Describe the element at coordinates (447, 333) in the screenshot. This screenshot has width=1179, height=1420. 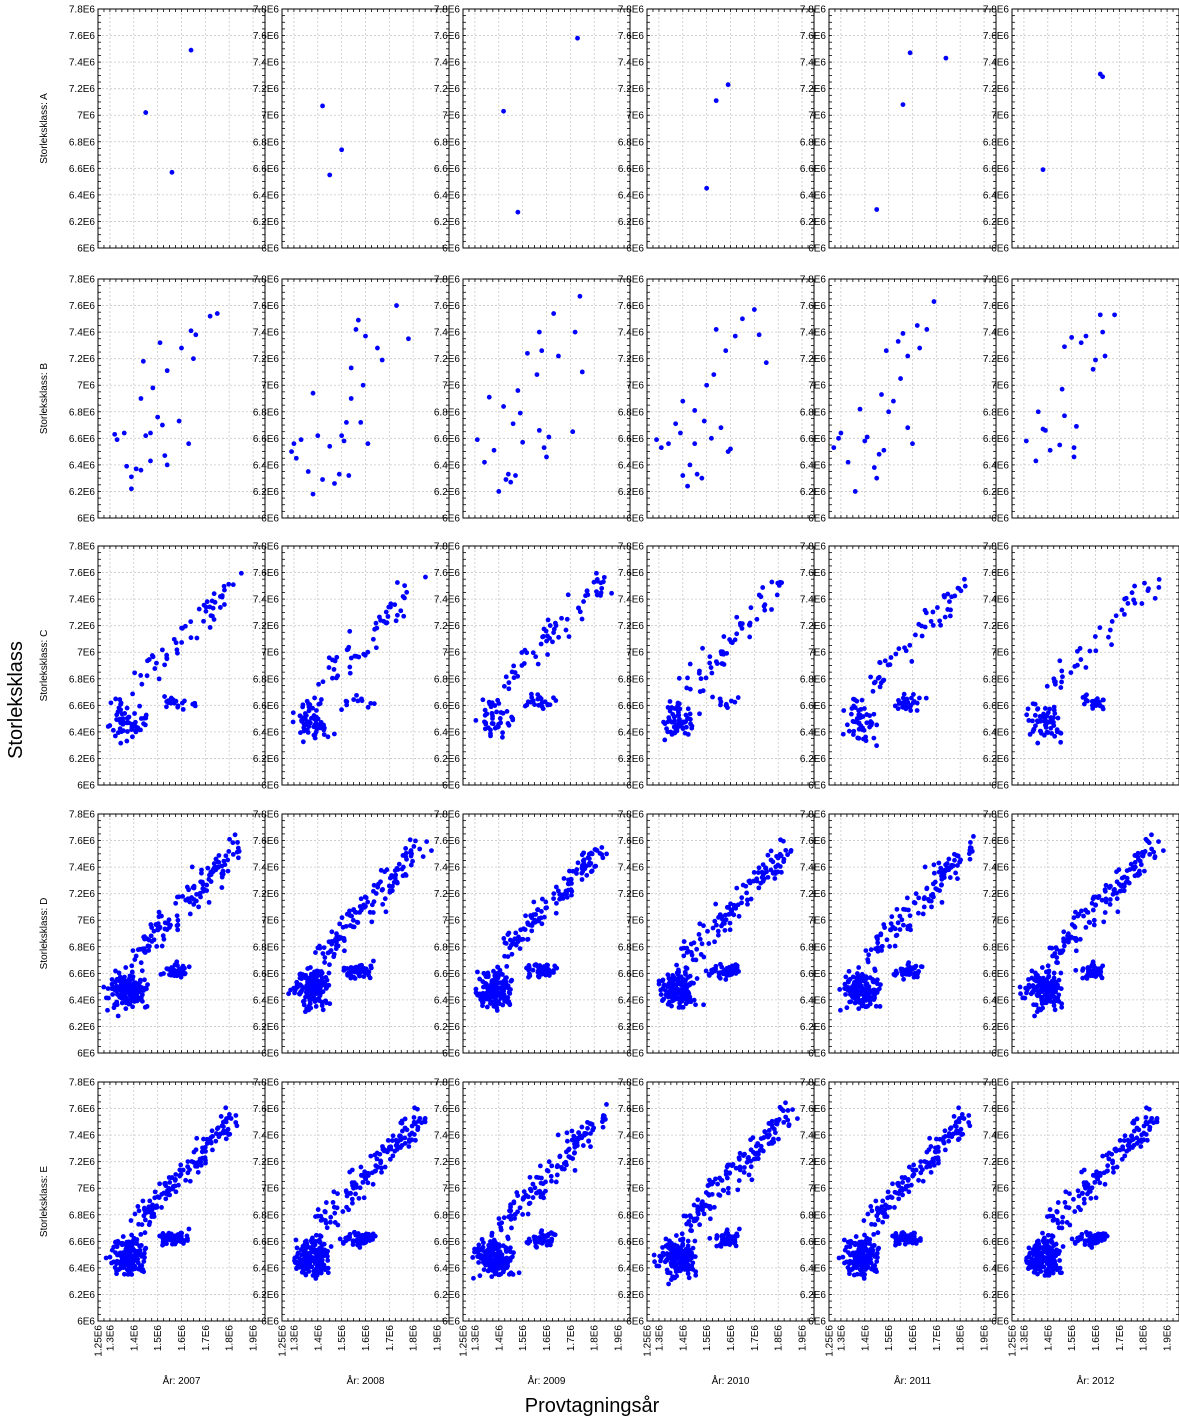
I see `y-tick-label: 7.4E6` at that location.